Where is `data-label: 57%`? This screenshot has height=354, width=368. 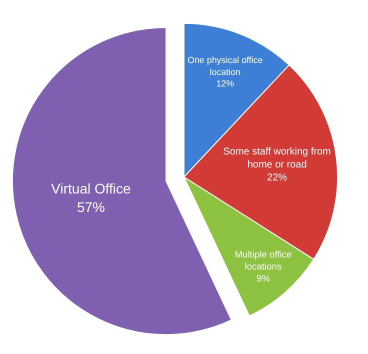 data-label: 57% is located at coordinates (90, 206).